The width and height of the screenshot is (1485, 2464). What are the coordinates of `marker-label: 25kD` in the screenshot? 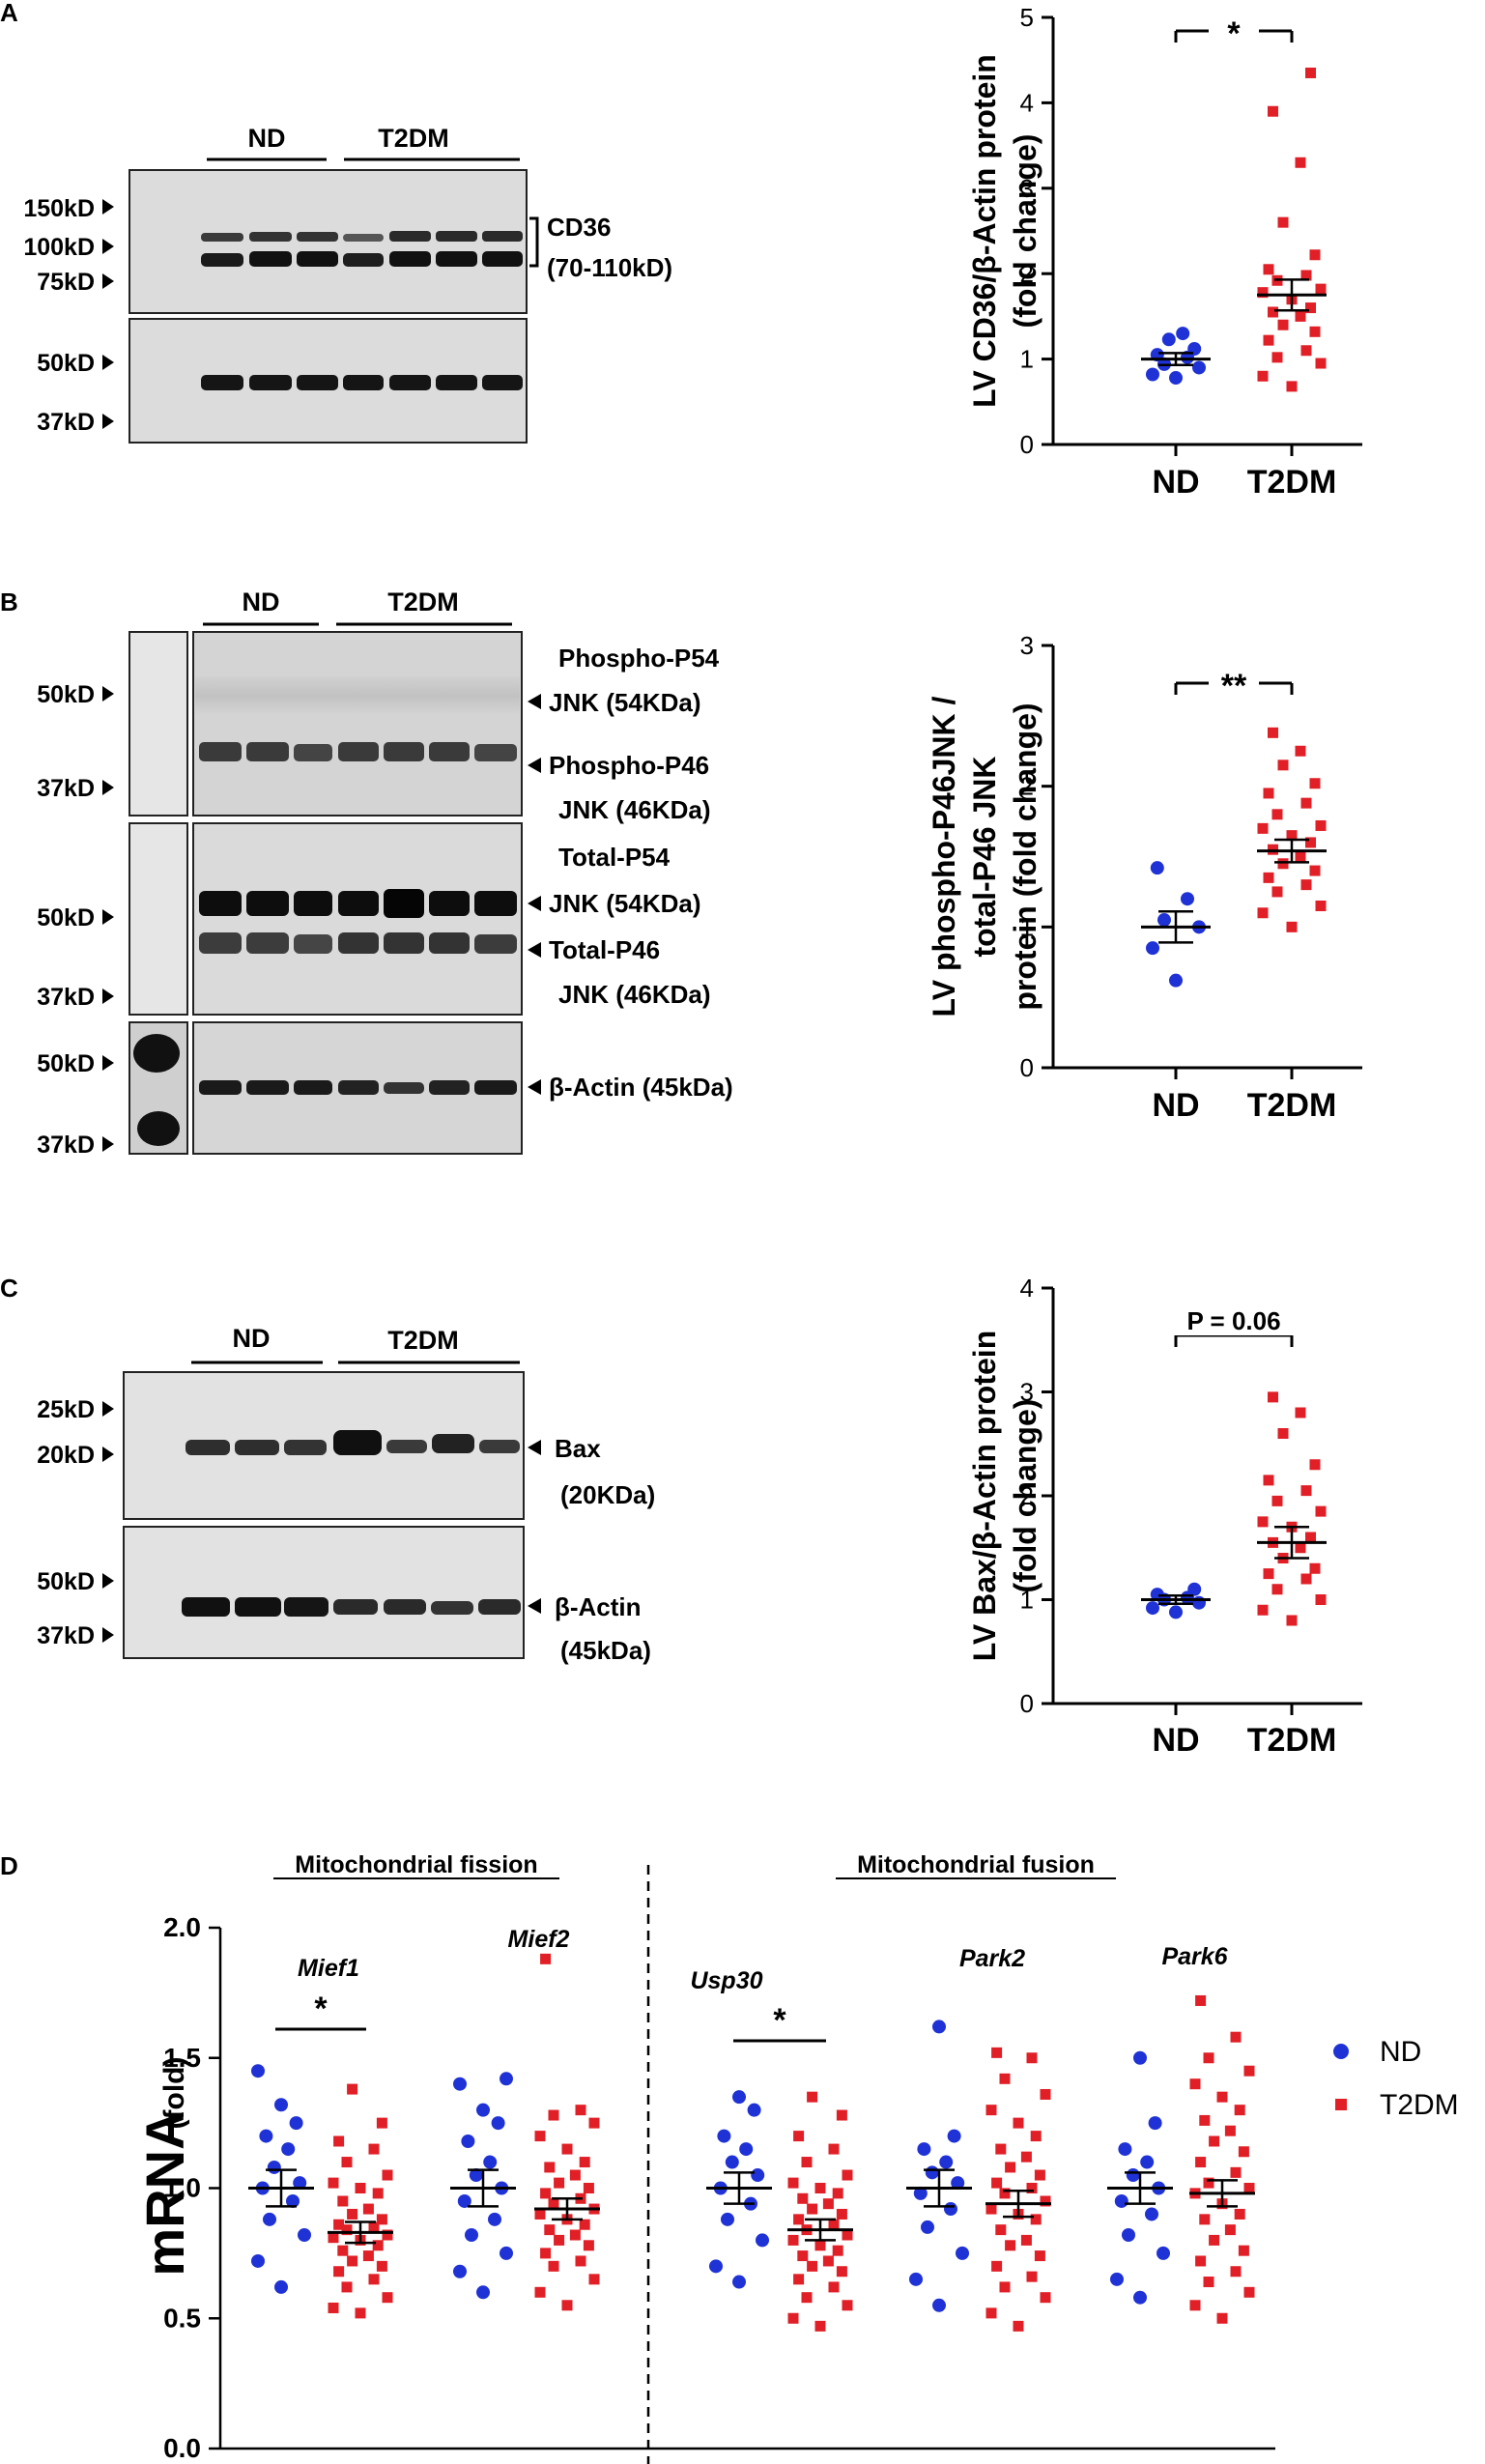 It's located at (66, 1409).